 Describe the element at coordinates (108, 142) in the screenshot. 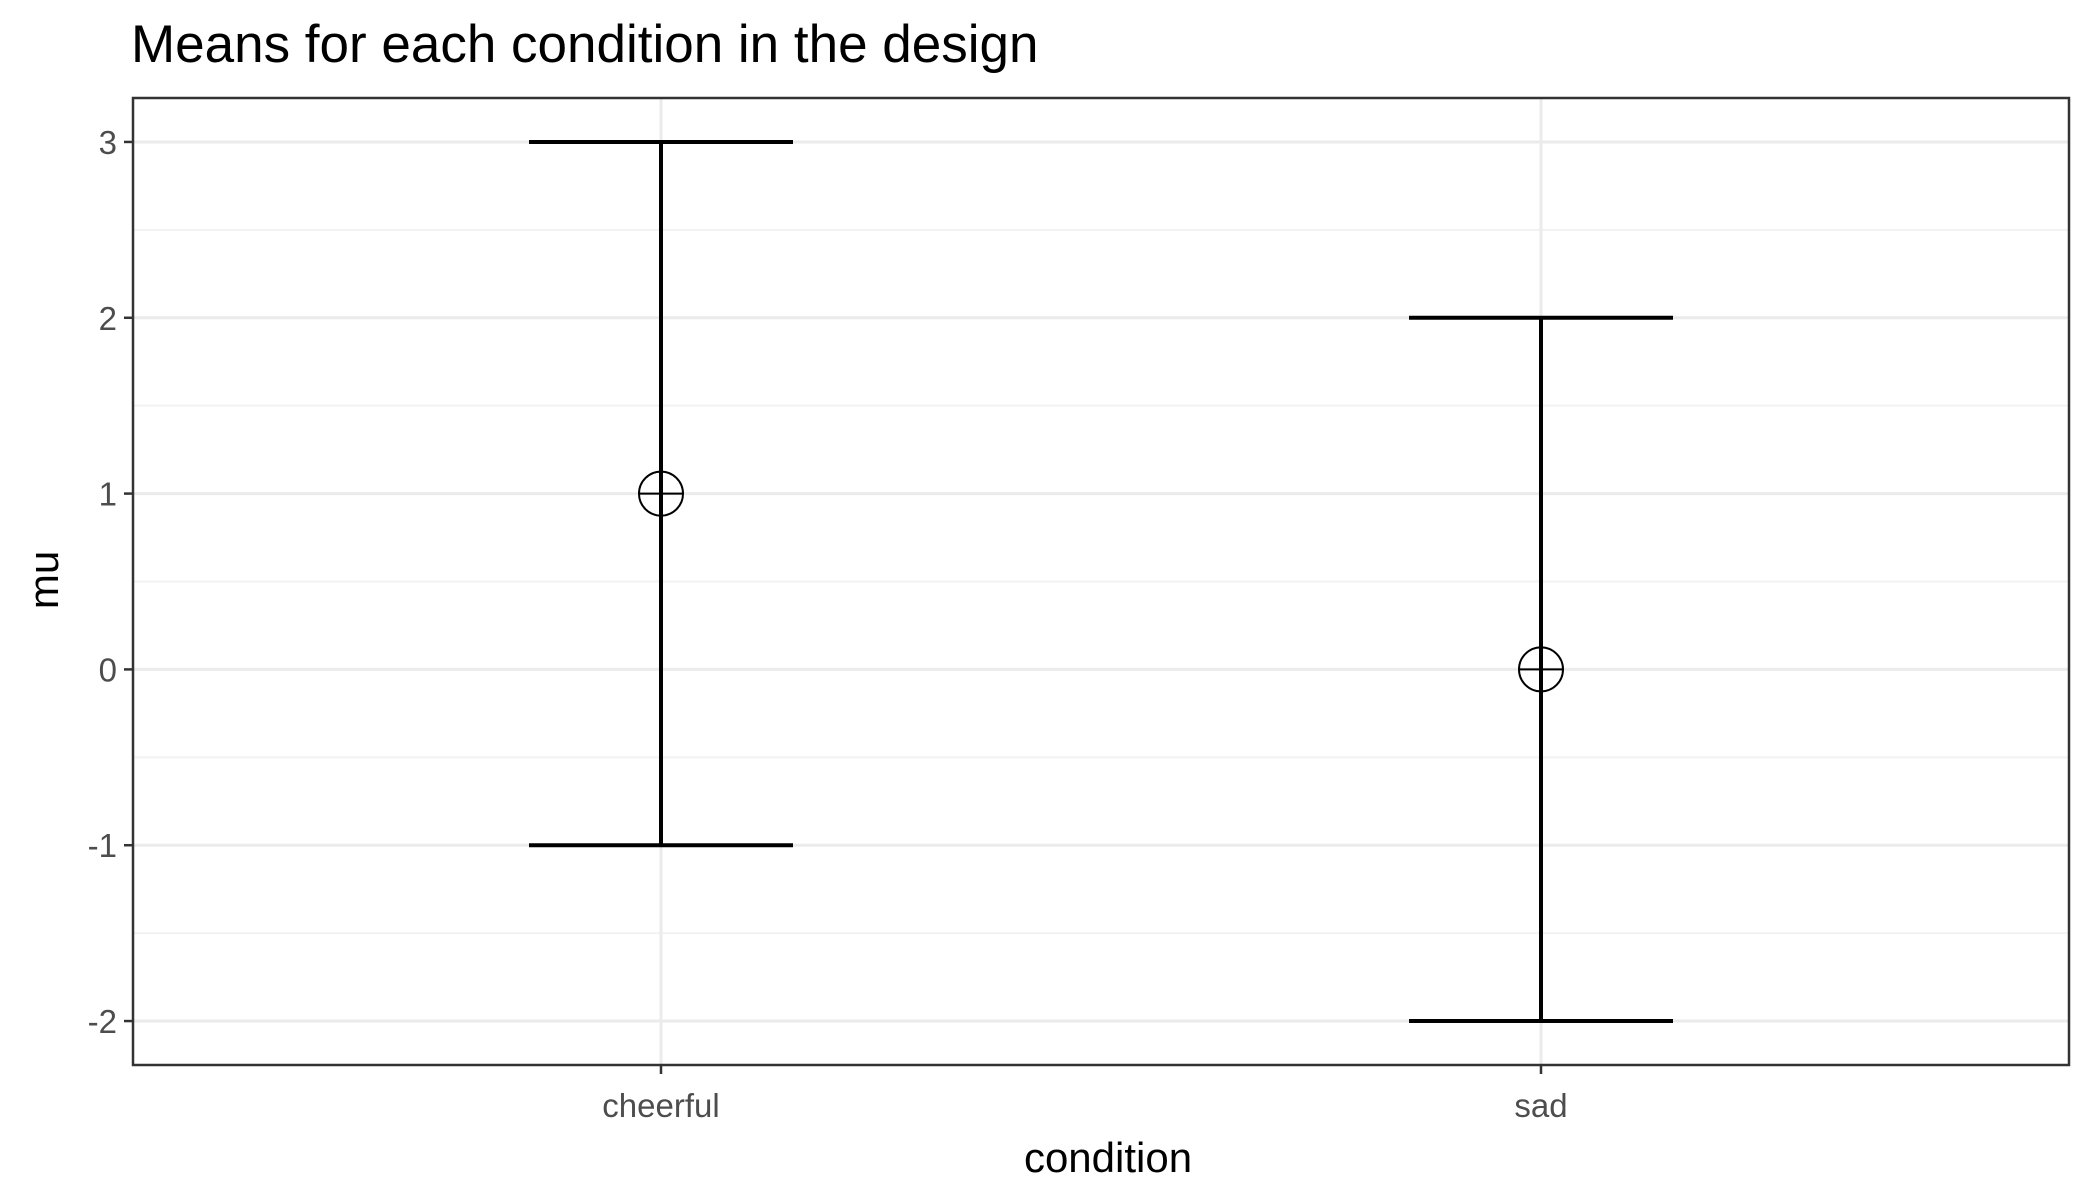

I see `y-tick-label: 3` at that location.